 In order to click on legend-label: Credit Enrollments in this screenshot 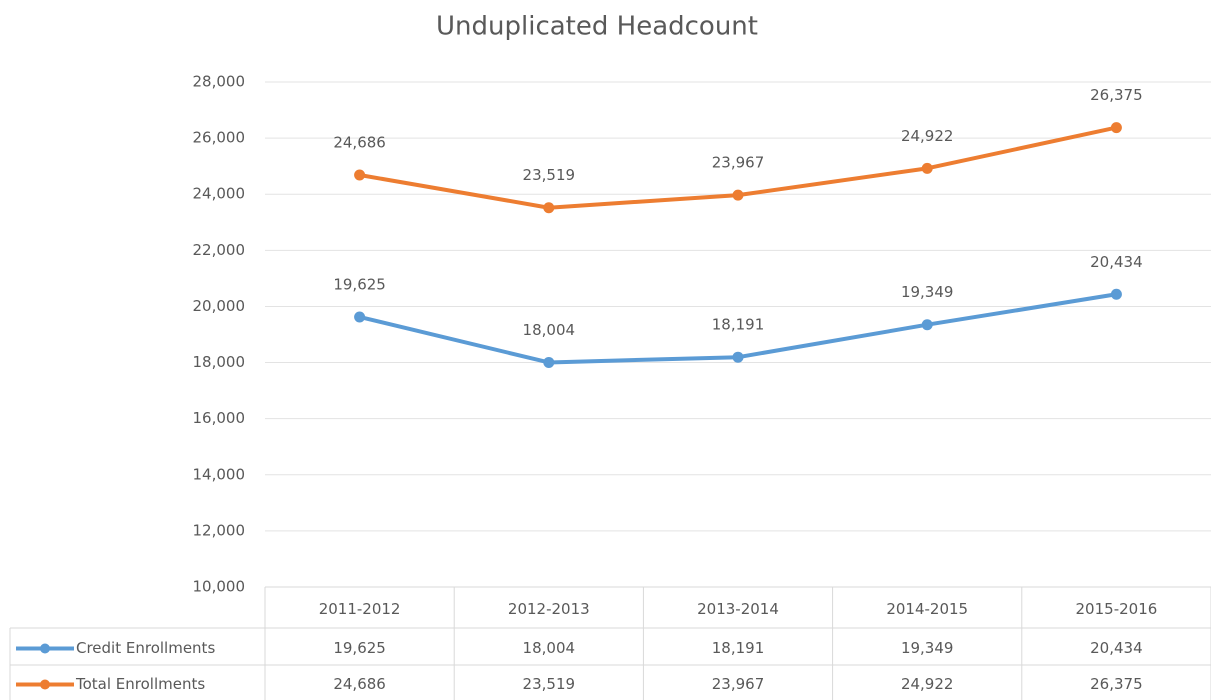, I will do `click(145, 648)`.